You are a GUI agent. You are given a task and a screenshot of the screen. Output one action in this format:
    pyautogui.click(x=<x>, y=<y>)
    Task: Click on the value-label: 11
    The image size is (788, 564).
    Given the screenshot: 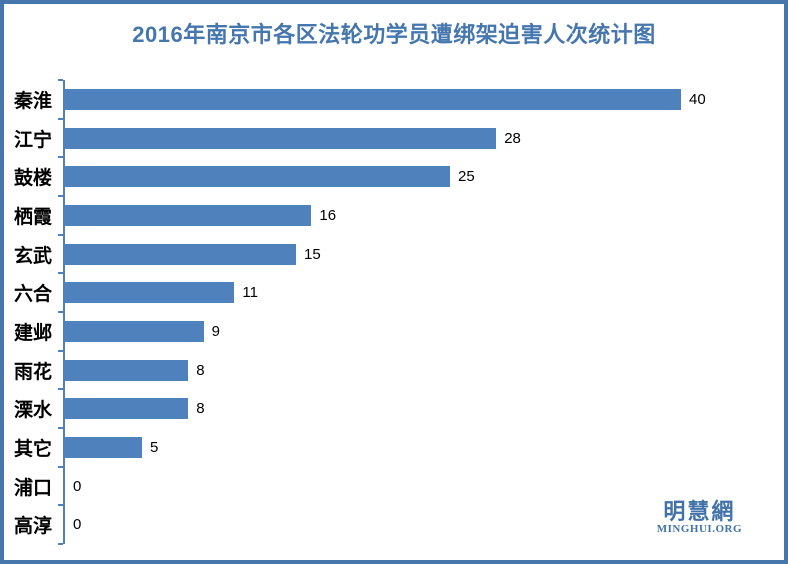 What is the action you would take?
    pyautogui.click(x=250, y=293)
    